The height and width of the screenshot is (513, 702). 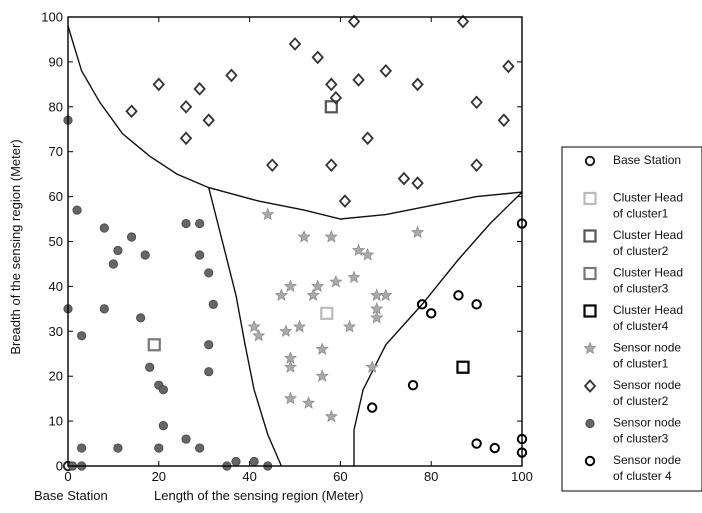 I want to click on x-tick-label: 80, so click(x=431, y=476).